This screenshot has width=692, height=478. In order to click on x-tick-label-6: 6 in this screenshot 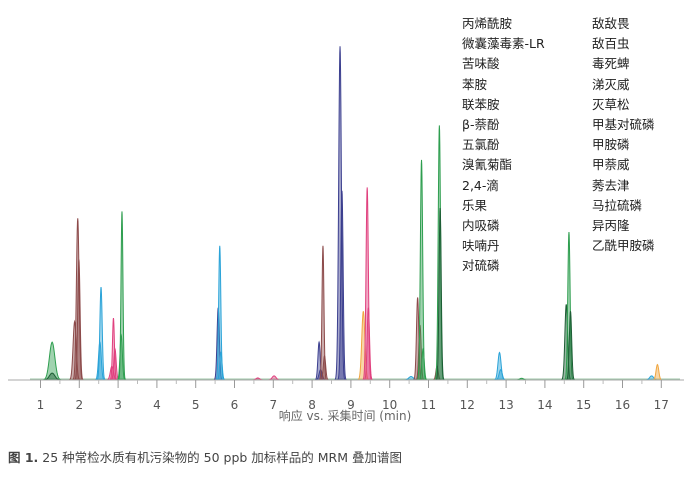, I will do `click(235, 405)`.